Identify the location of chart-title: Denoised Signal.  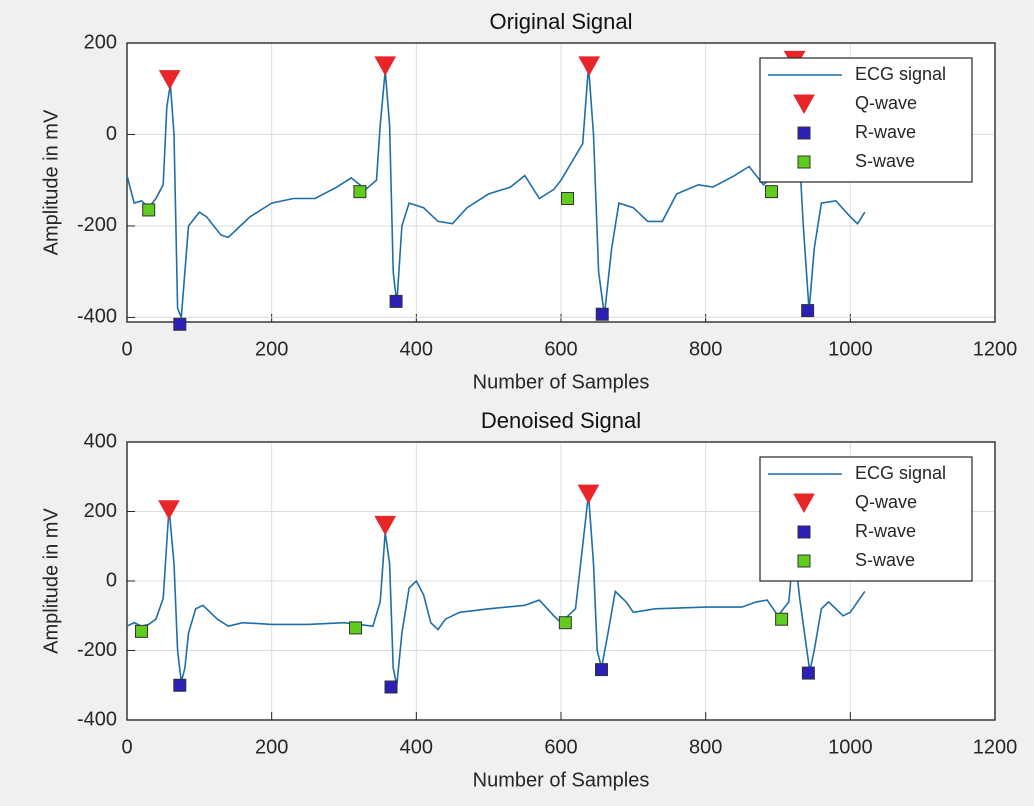
(561, 420).